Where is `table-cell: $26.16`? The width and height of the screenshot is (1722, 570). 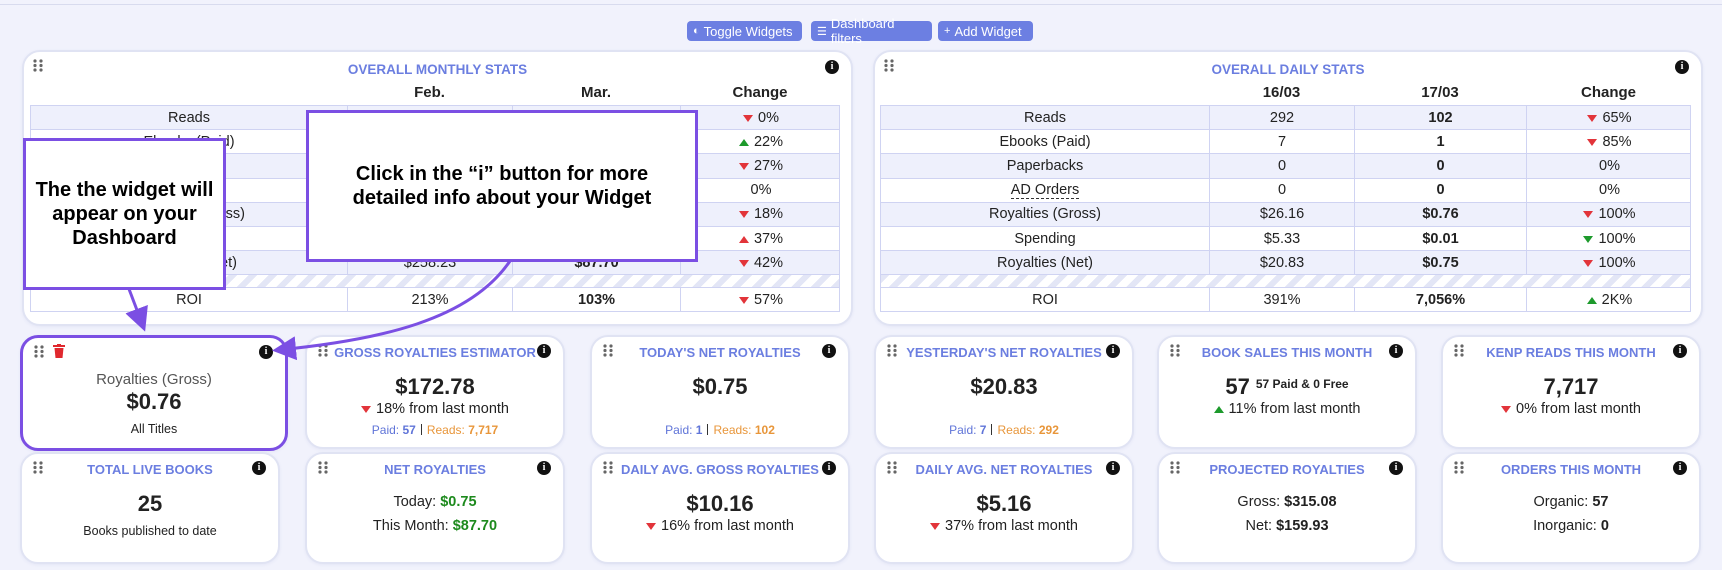
table-cell: $26.16 is located at coordinates (1282, 214).